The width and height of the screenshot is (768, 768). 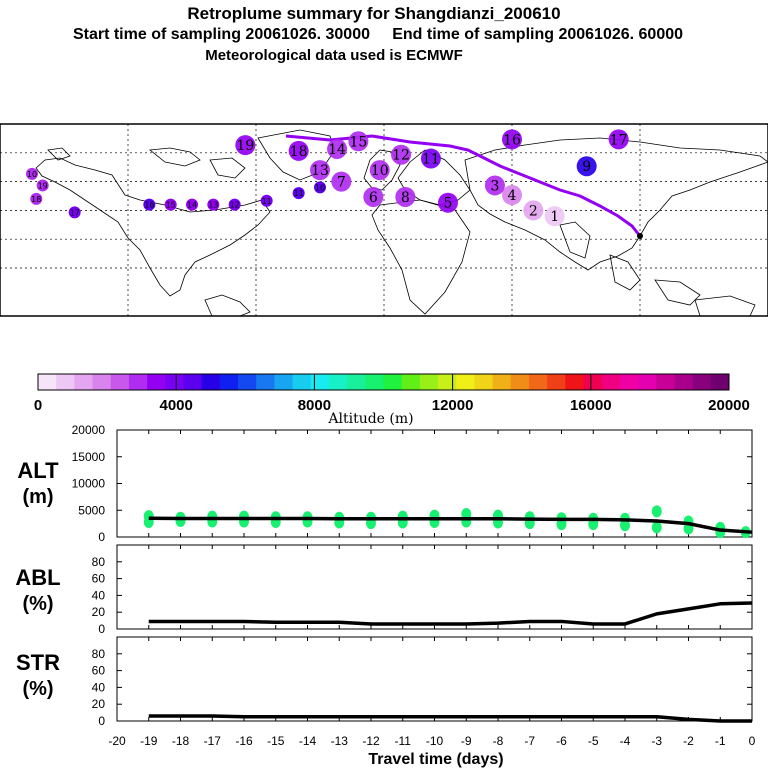 I want to click on abl-unit: (%), so click(x=37, y=604).